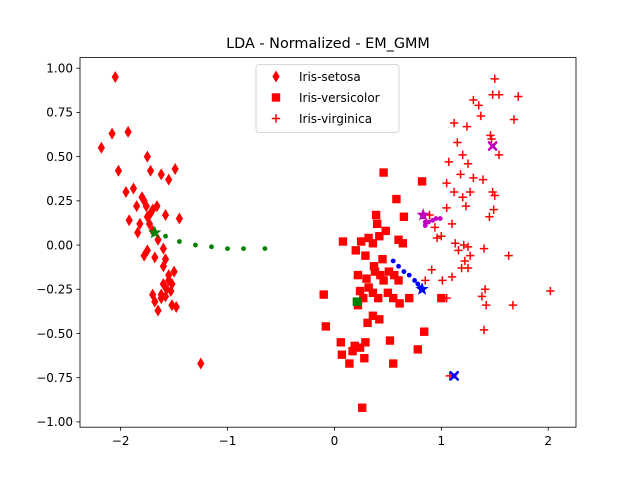 The width and height of the screenshot is (640, 480). I want to click on y-tick-label: 0.50, so click(59, 157).